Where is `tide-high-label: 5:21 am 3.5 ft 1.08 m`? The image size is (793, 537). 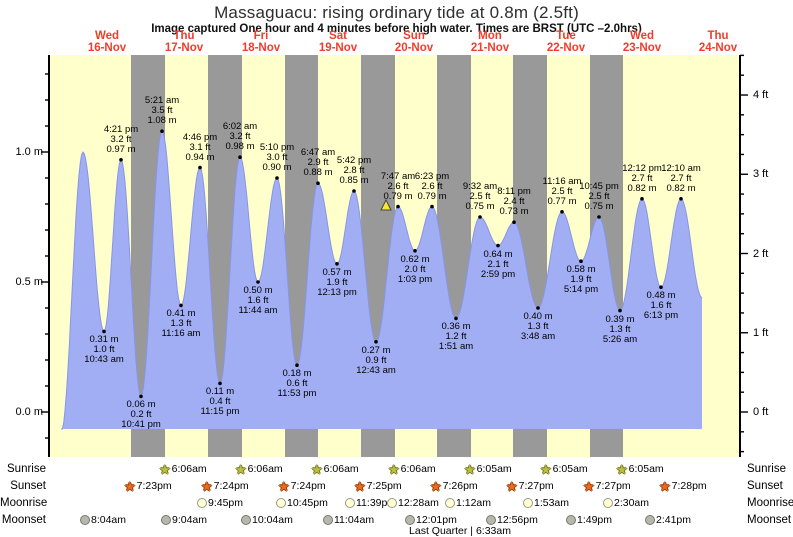
tide-high-label: 5:21 am 3.5 ft 1.08 m is located at coordinates (162, 111).